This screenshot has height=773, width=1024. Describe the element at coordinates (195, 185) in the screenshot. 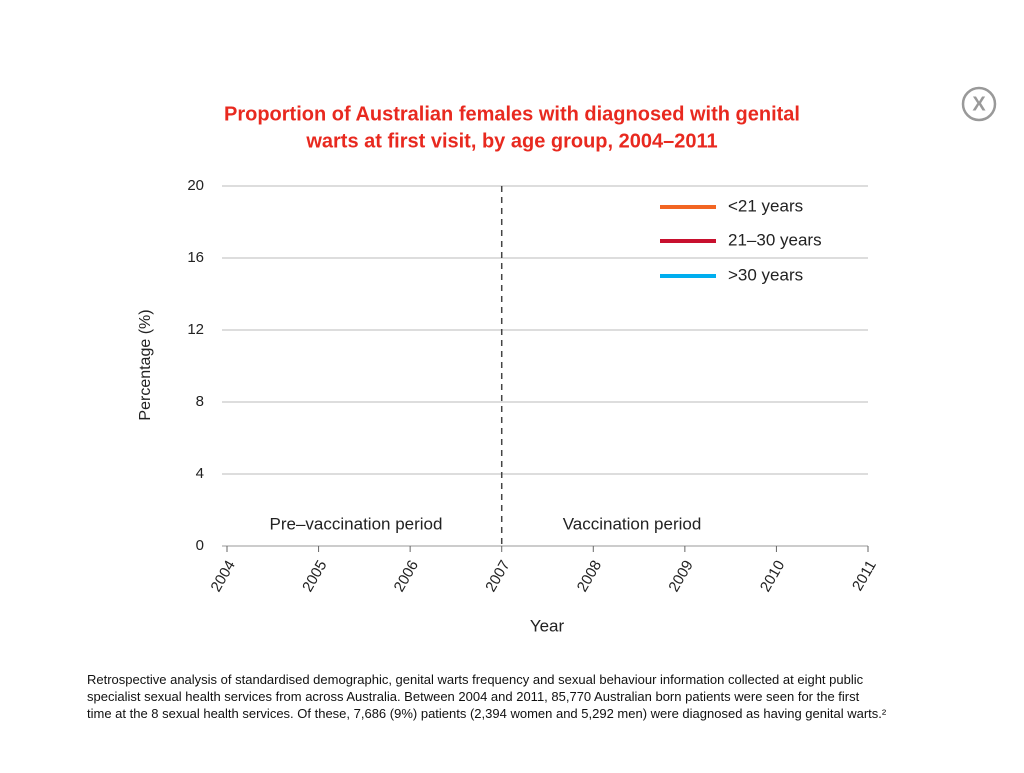

I see `y-tick-label: 20` at that location.